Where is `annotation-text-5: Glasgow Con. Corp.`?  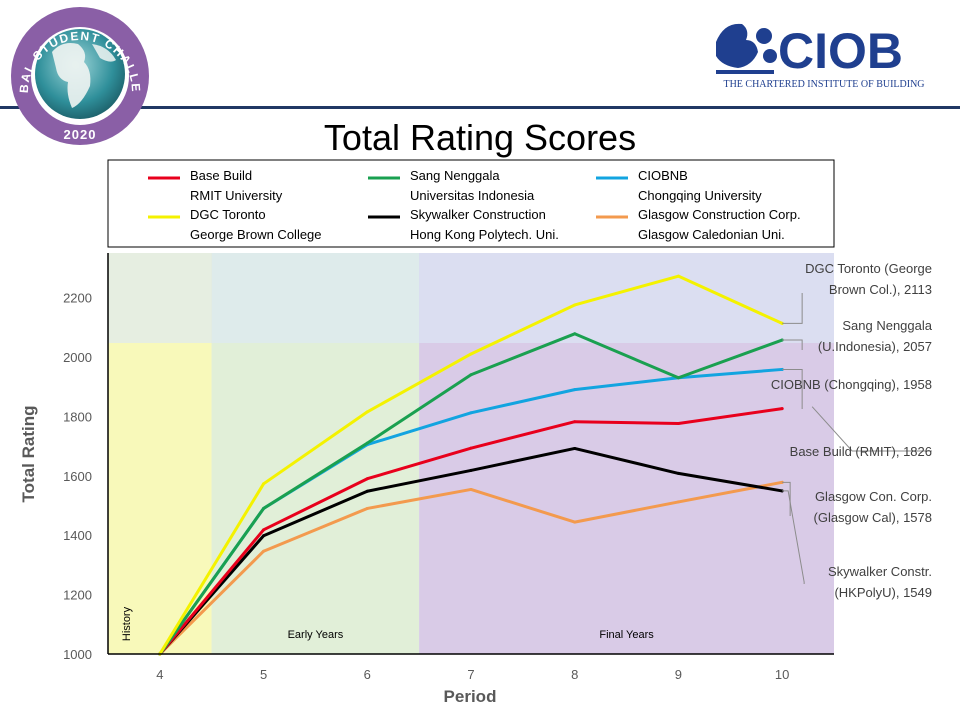 annotation-text-5: Glasgow Con. Corp. is located at coordinates (873, 496).